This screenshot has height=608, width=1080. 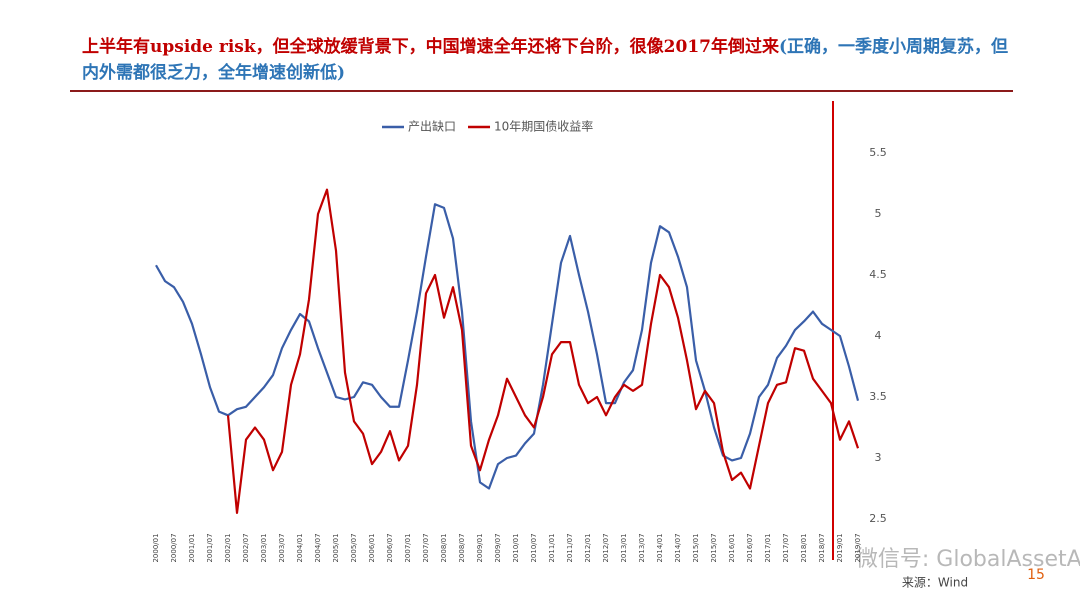 What do you see at coordinates (822, 547) in the screenshot?
I see `x-tick-label: 2018/07` at bounding box center [822, 547].